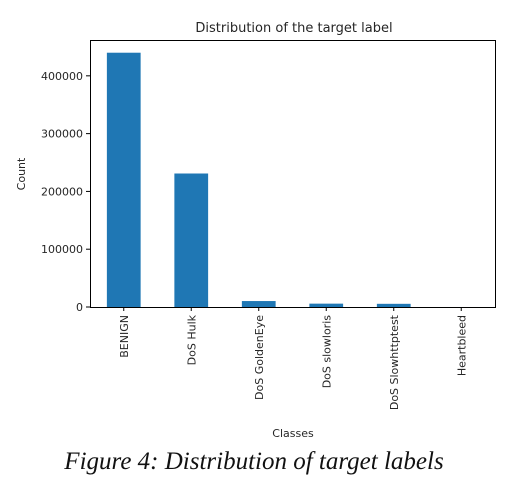 This screenshot has height=478, width=508. I want to click on x-tick-label: DoS GoldenEye, so click(259, 357).